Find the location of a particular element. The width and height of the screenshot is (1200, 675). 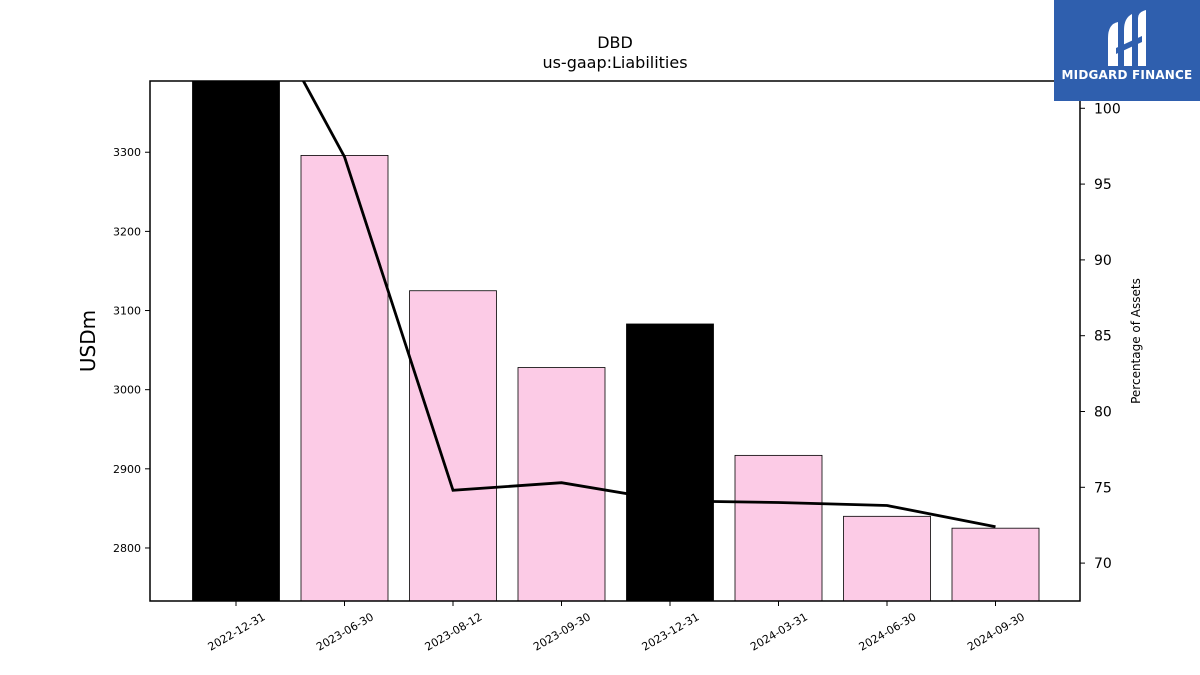

chart-title: DBD is located at coordinates (615, 42).